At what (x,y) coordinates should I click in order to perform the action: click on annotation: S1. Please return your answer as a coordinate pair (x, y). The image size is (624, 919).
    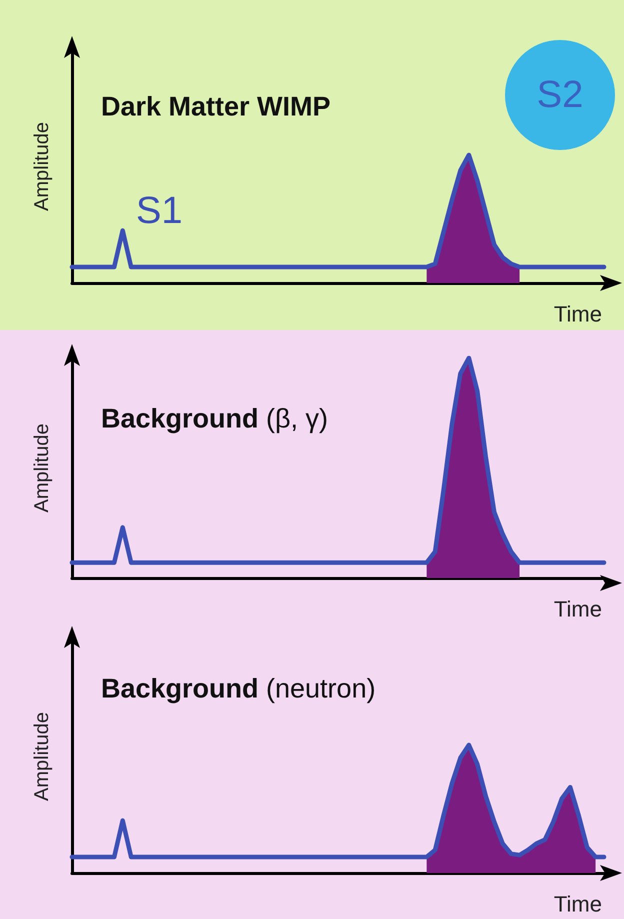
    Looking at the image, I should click on (159, 211).